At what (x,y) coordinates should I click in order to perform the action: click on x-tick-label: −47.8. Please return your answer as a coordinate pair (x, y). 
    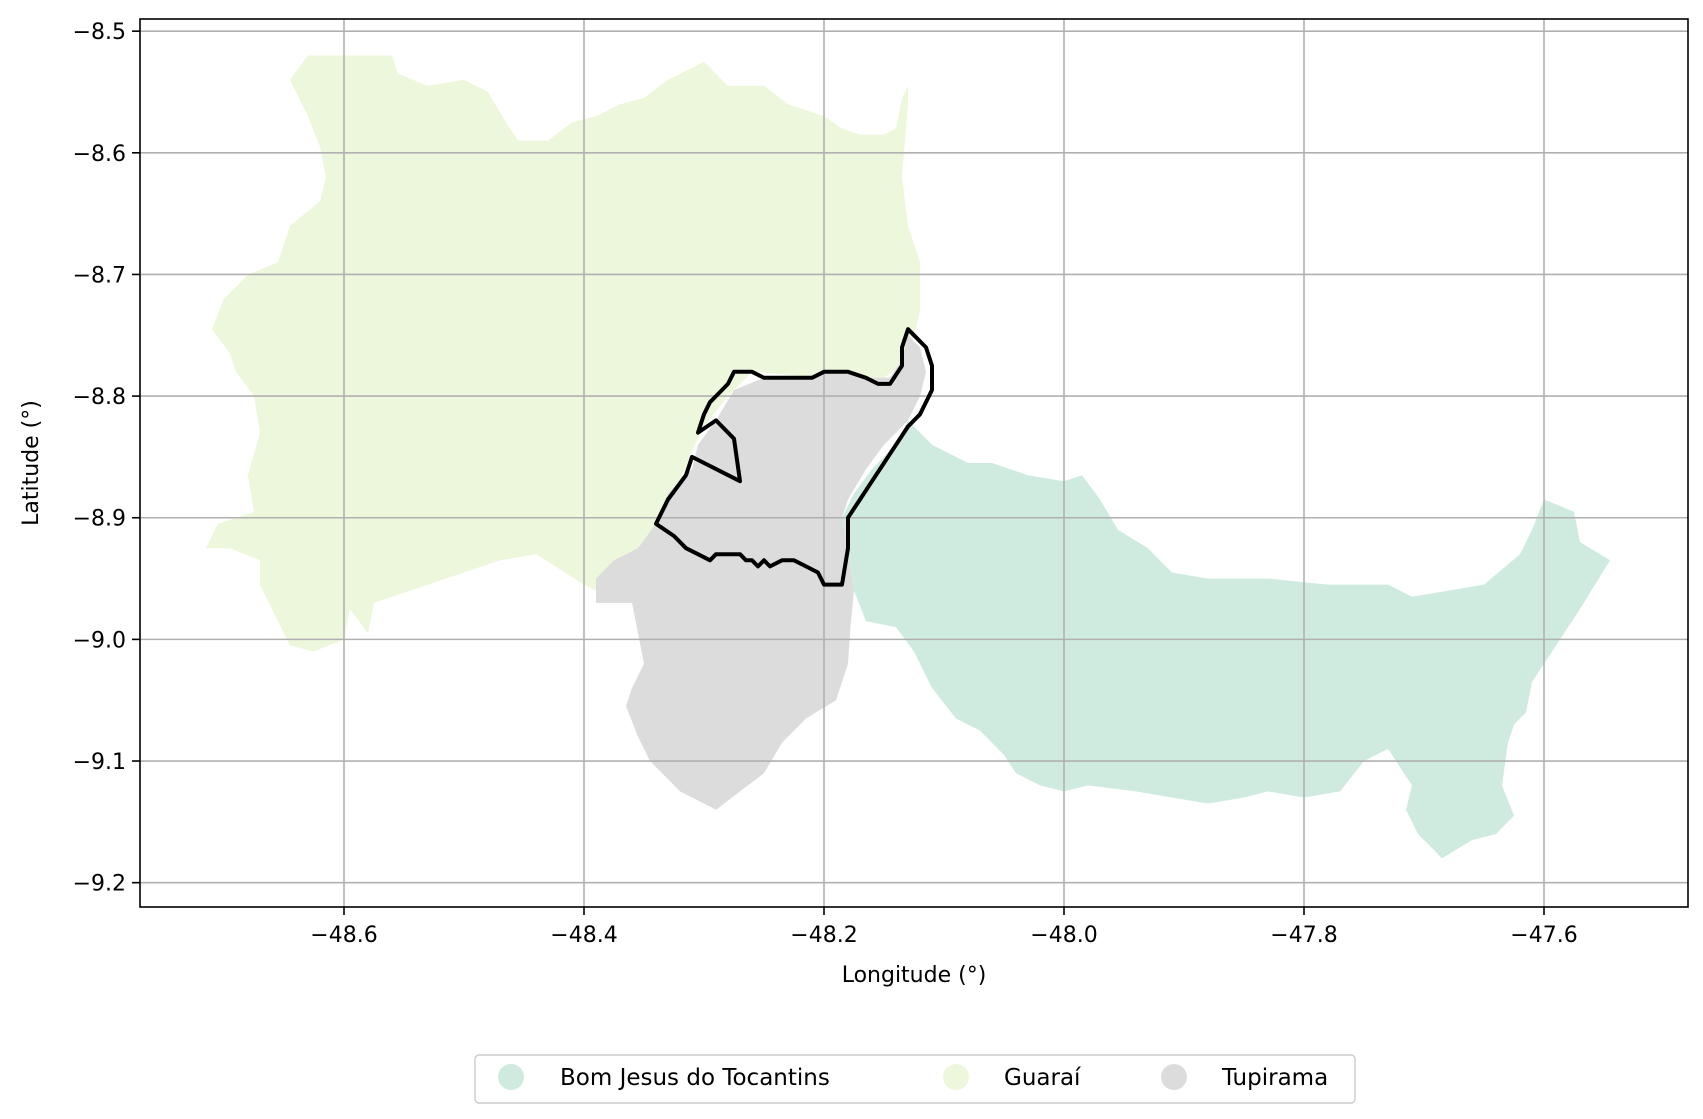
    Looking at the image, I should click on (1303, 935).